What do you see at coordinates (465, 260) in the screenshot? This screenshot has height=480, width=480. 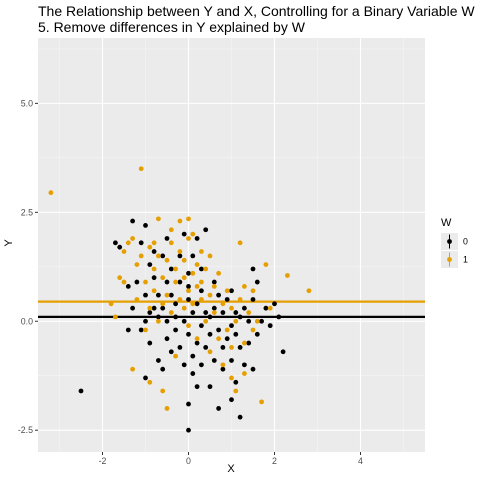 I see `legend-label: 1` at bounding box center [465, 260].